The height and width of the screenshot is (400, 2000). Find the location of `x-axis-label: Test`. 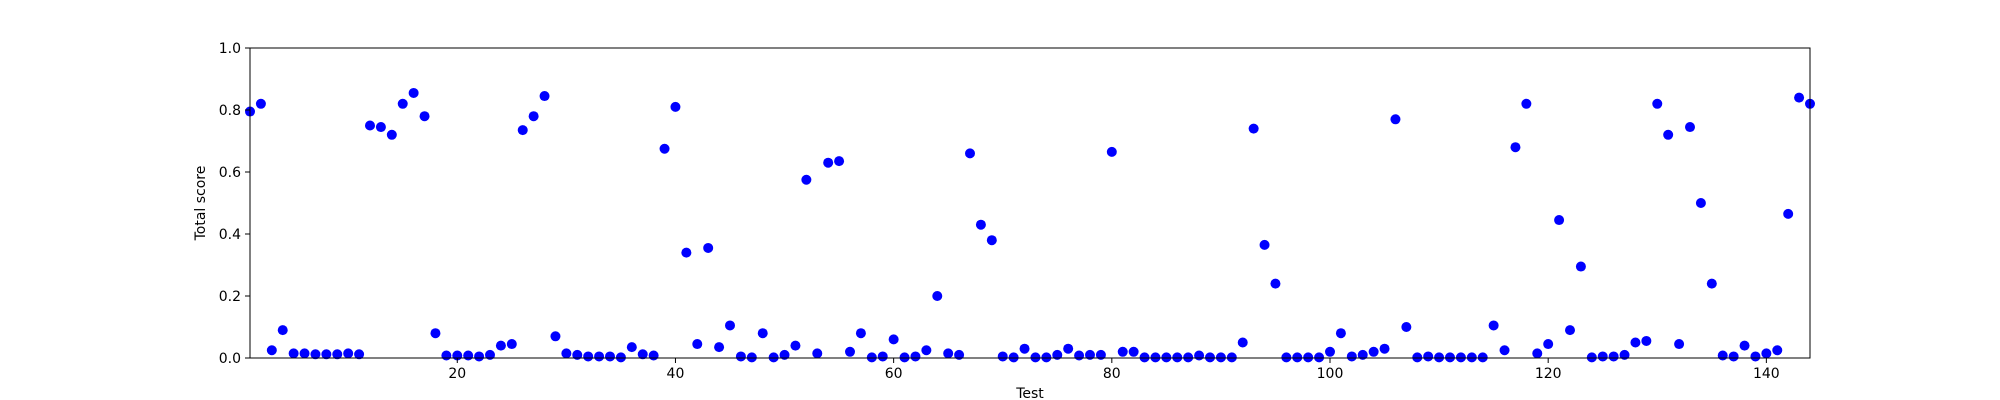

x-axis-label: Test is located at coordinates (1029, 393).